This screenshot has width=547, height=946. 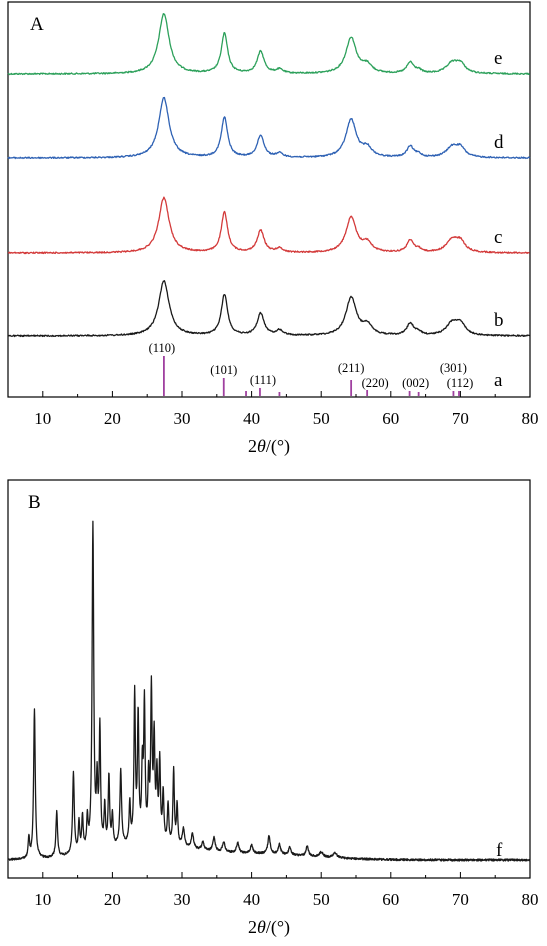 I want to click on series-line-c, so click(x=268, y=225).